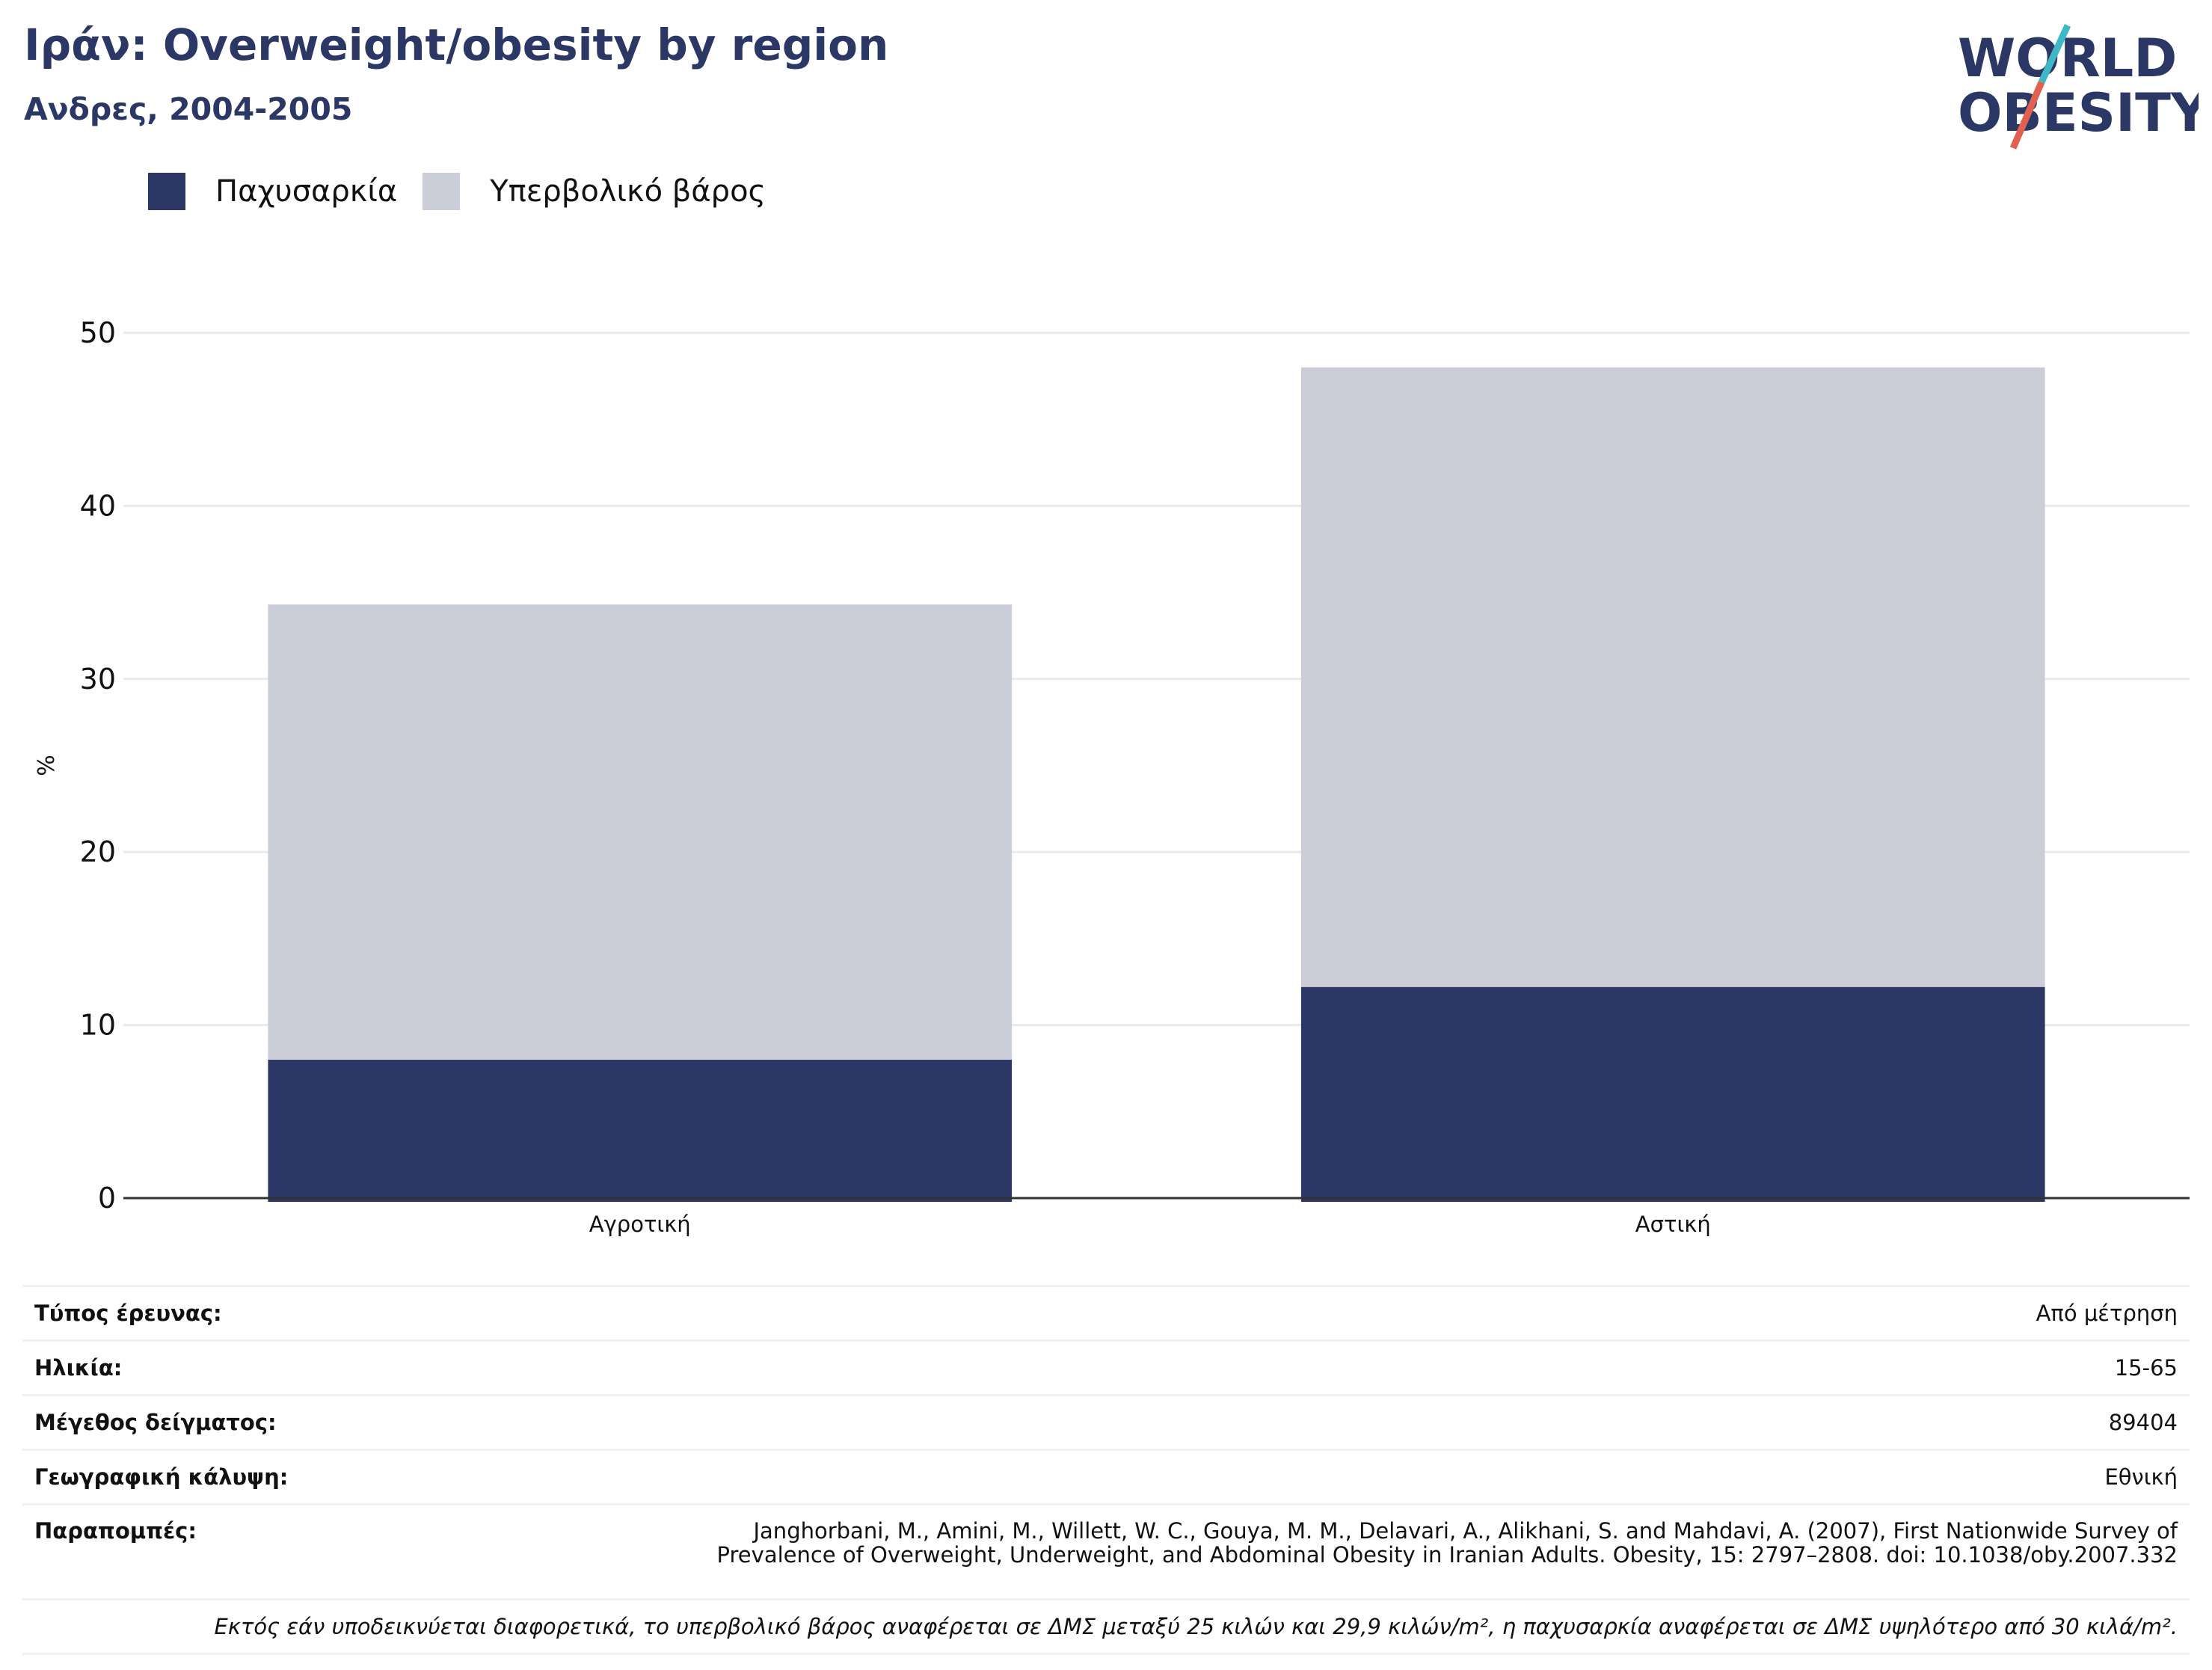 The height and width of the screenshot is (1670, 2212). I want to click on info-value-sample-size: 89404, so click(1312, 1422).